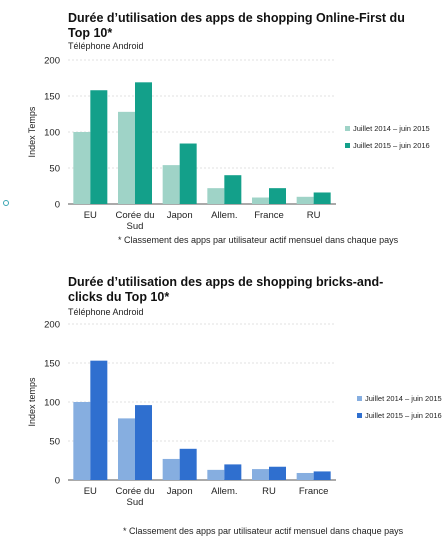 The width and height of the screenshot is (443, 545). Describe the element at coordinates (32, 402) in the screenshot. I see `y-axis-label: Index temps` at that location.